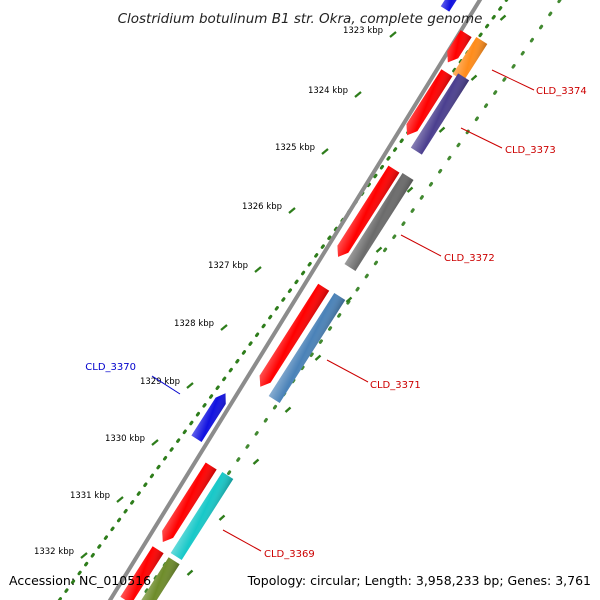 Image resolution: width=600 pixels, height=600 pixels. Describe the element at coordinates (363, 31) in the screenshot. I see `scale-tick-label: 1323 kbp` at that location.